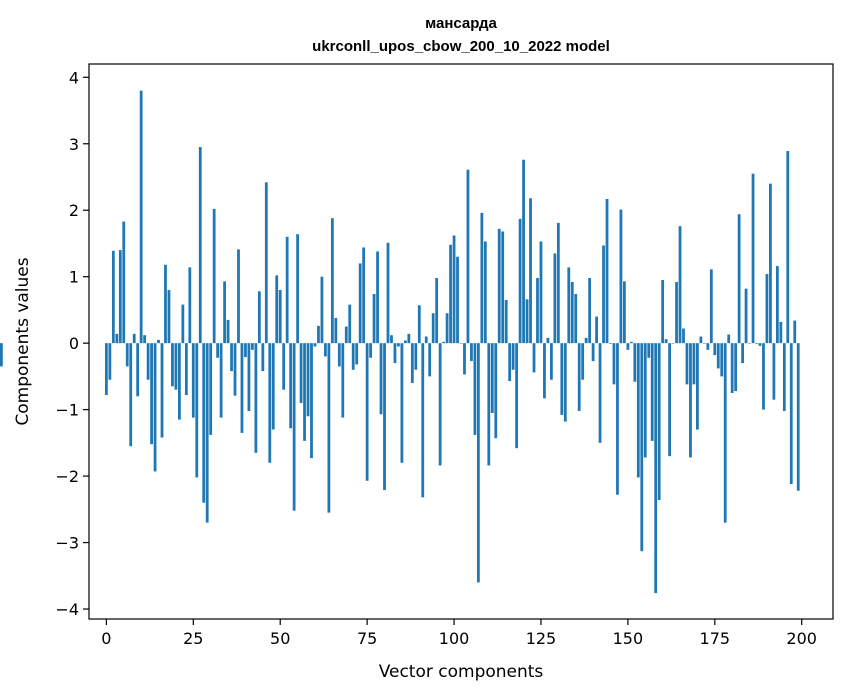  I want to click on y-tick-label: 2, so click(74, 210).